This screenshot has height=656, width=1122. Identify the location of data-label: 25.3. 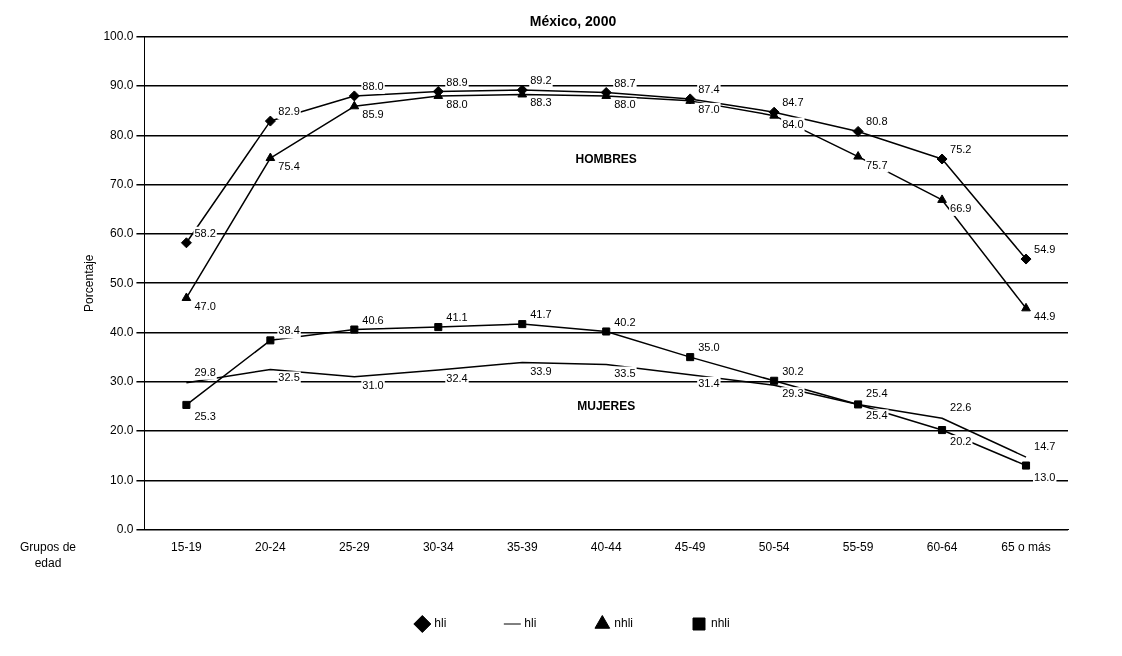
(205, 415).